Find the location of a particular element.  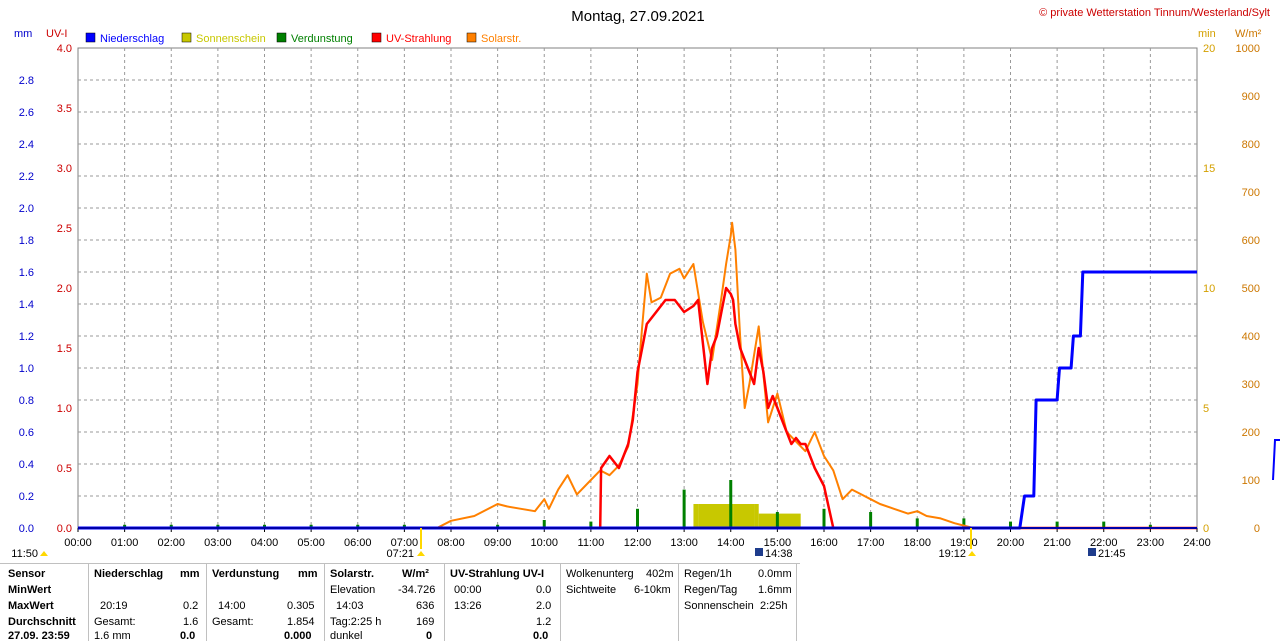

regen-value-1: 0.0mm is located at coordinates (775, 574).